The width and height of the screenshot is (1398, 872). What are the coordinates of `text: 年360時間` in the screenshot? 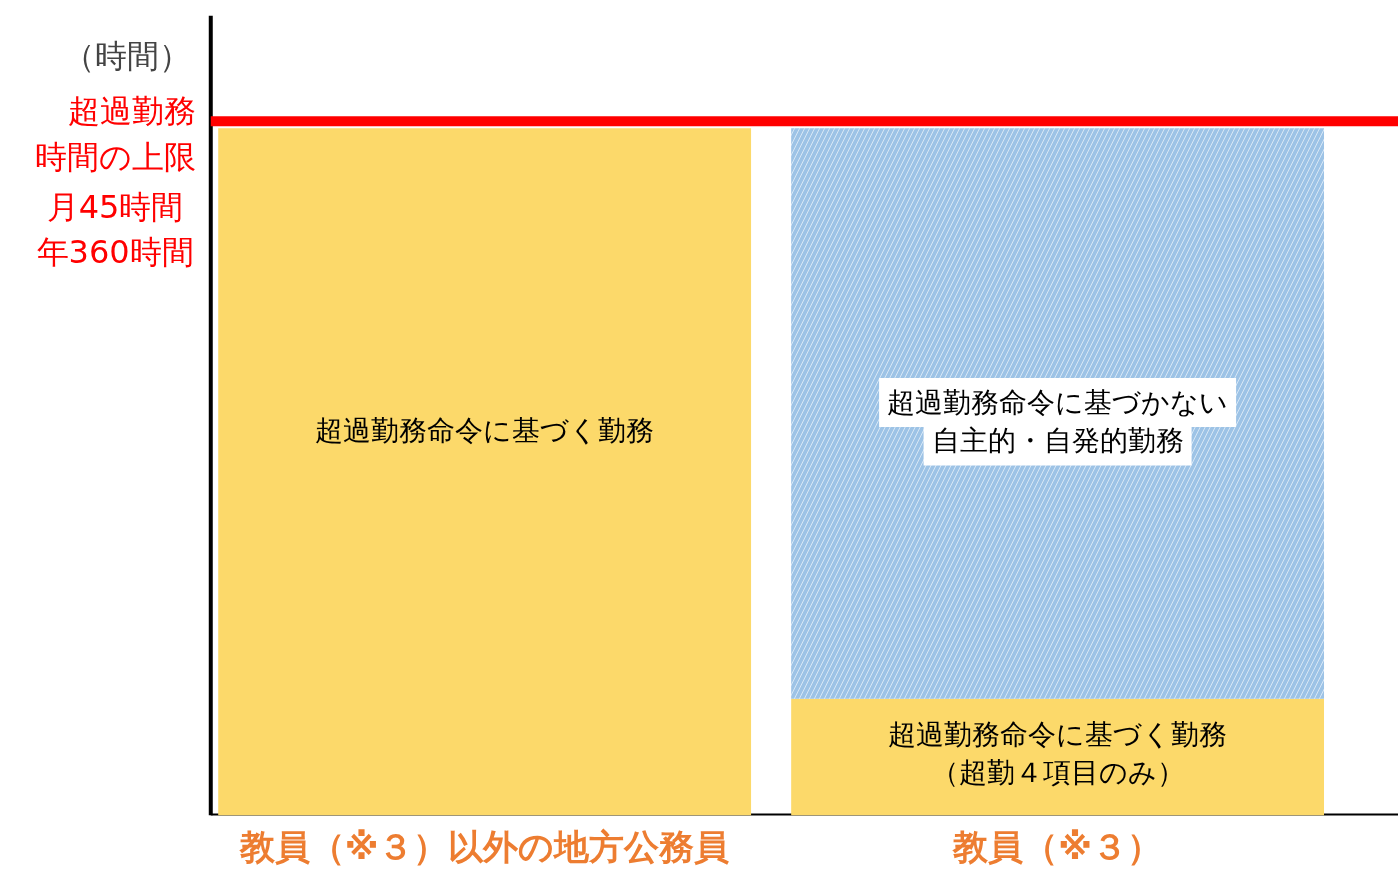 It's located at (115, 251).